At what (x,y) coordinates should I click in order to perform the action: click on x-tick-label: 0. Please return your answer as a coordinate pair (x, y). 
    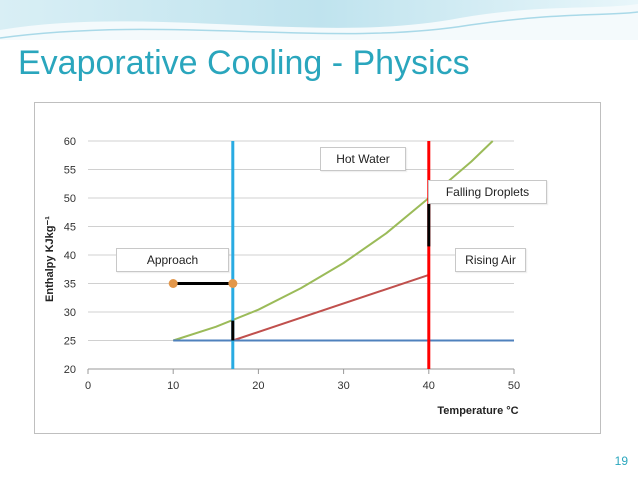
    Looking at the image, I should click on (88, 386).